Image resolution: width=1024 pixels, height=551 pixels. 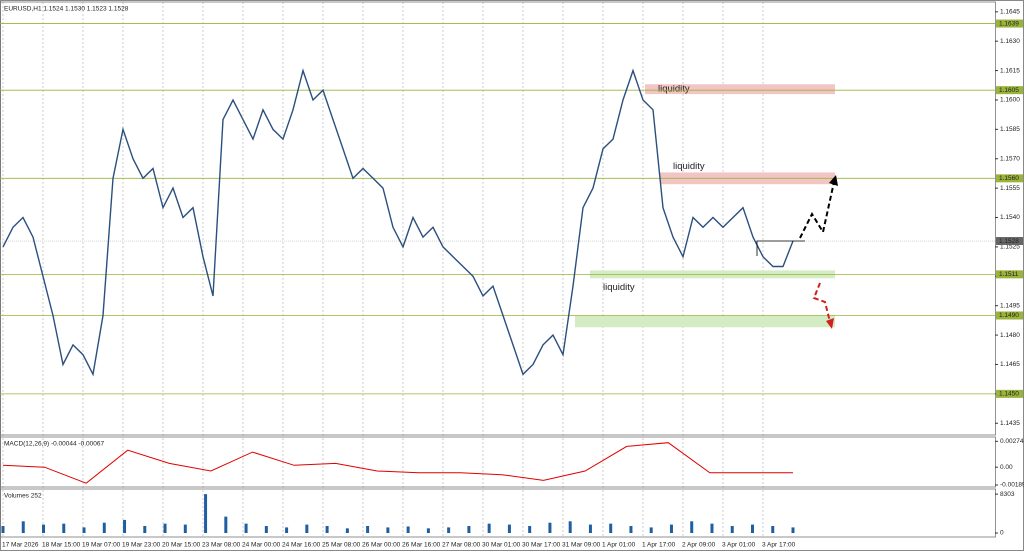 I want to click on x-tick-label: 19 Mar 07:00, so click(x=101, y=545).